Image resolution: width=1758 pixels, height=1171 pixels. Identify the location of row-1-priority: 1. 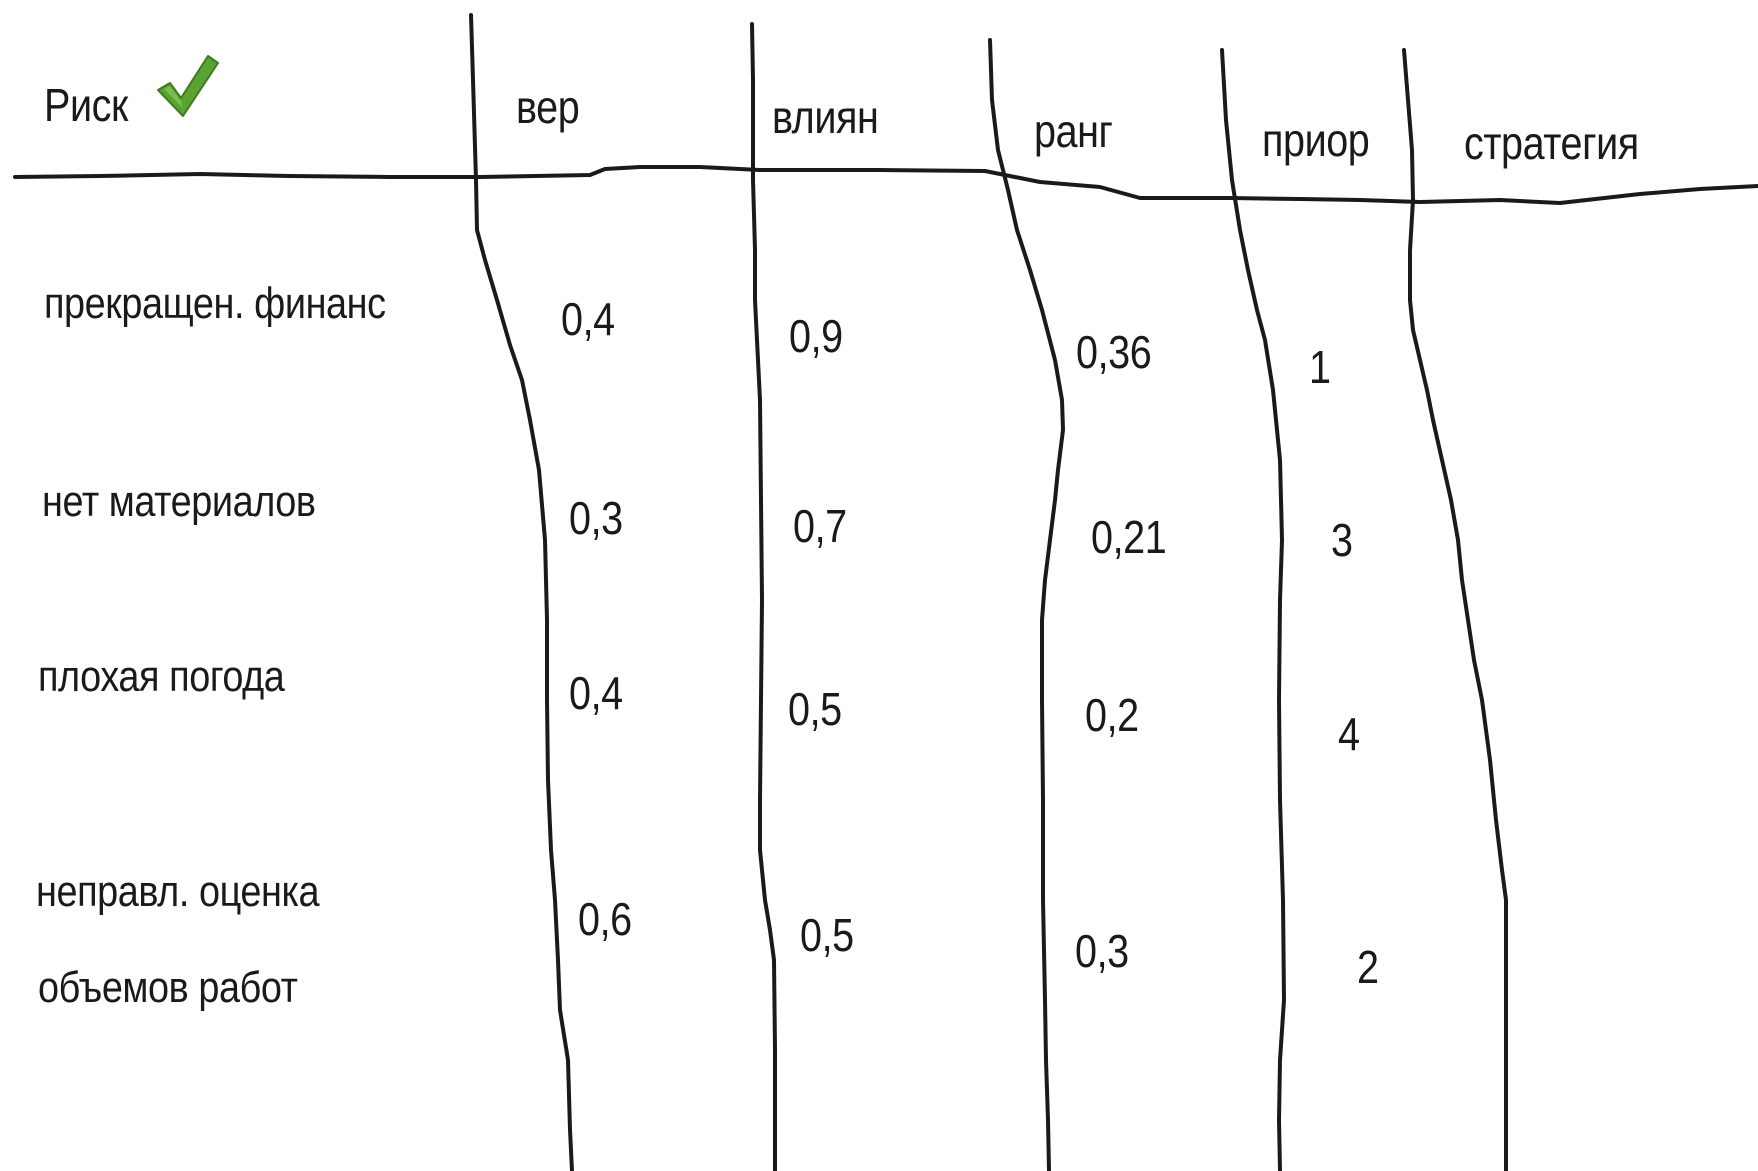
(1320, 367).